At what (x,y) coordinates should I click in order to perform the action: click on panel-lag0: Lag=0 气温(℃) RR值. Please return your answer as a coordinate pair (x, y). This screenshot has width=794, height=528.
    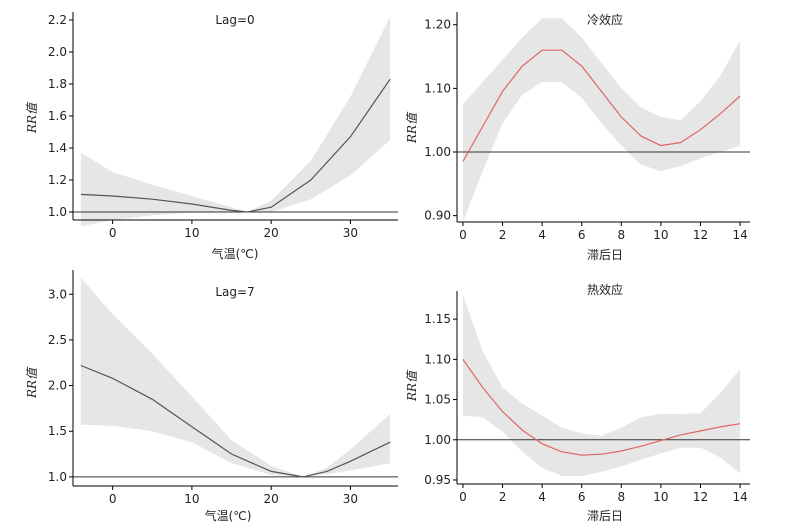
    Looking at the image, I should click on (141, 137).